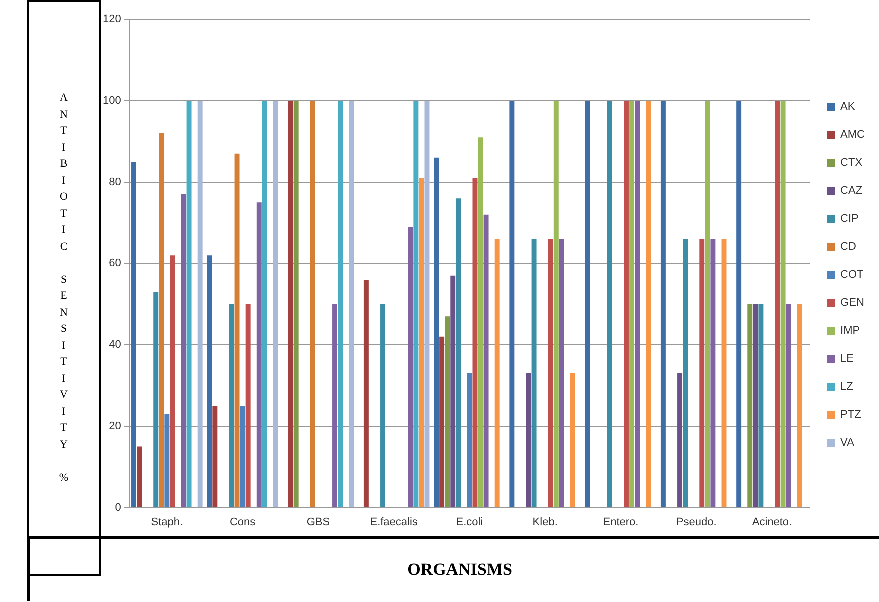 This screenshot has height=602, width=879. What do you see at coordinates (115, 264) in the screenshot?
I see `y-tick-label: 60` at bounding box center [115, 264].